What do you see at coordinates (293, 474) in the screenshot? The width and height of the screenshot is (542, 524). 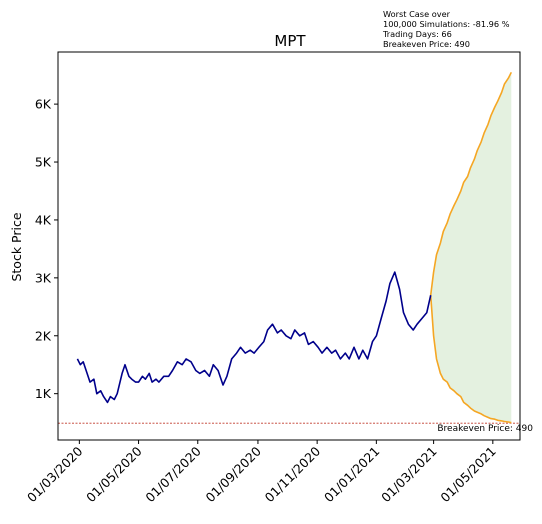 I see `x-tick-label: 01/11/2020` at bounding box center [293, 474].